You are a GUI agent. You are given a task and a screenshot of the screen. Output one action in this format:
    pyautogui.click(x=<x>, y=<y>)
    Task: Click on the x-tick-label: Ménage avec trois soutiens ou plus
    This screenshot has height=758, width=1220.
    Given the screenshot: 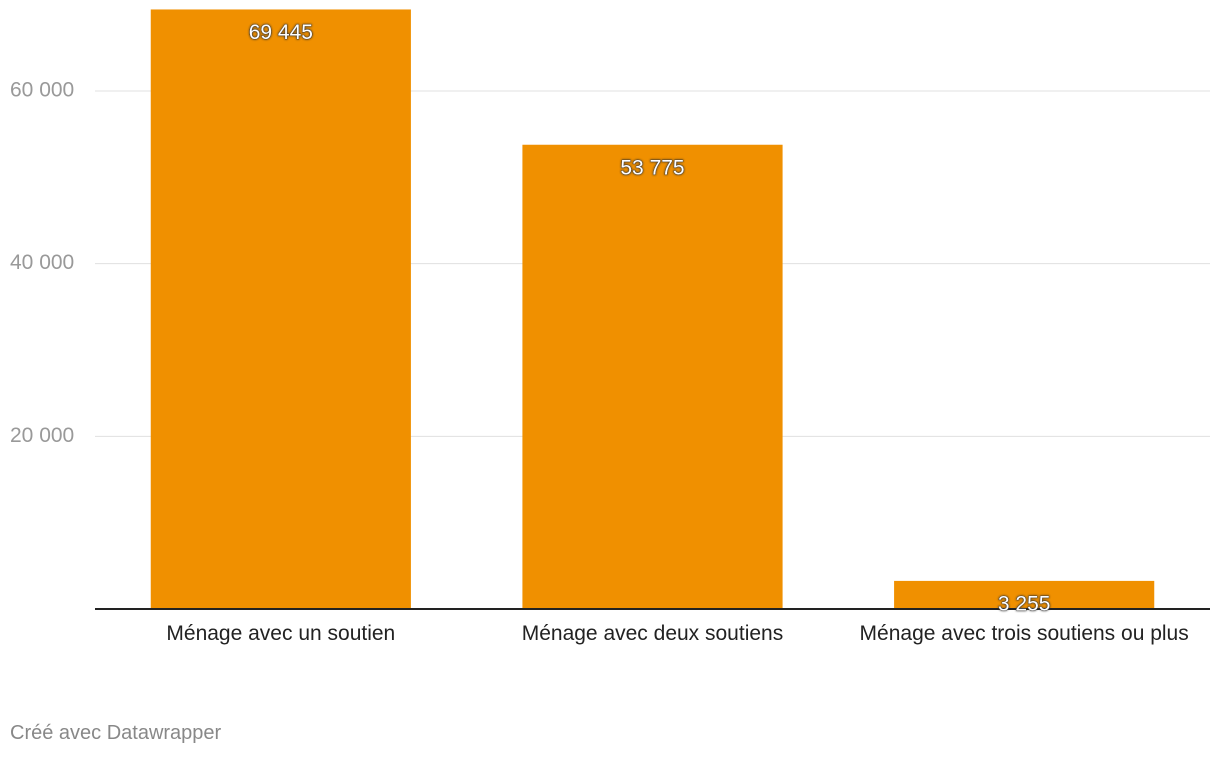 What is the action you would take?
    pyautogui.click(x=1024, y=633)
    